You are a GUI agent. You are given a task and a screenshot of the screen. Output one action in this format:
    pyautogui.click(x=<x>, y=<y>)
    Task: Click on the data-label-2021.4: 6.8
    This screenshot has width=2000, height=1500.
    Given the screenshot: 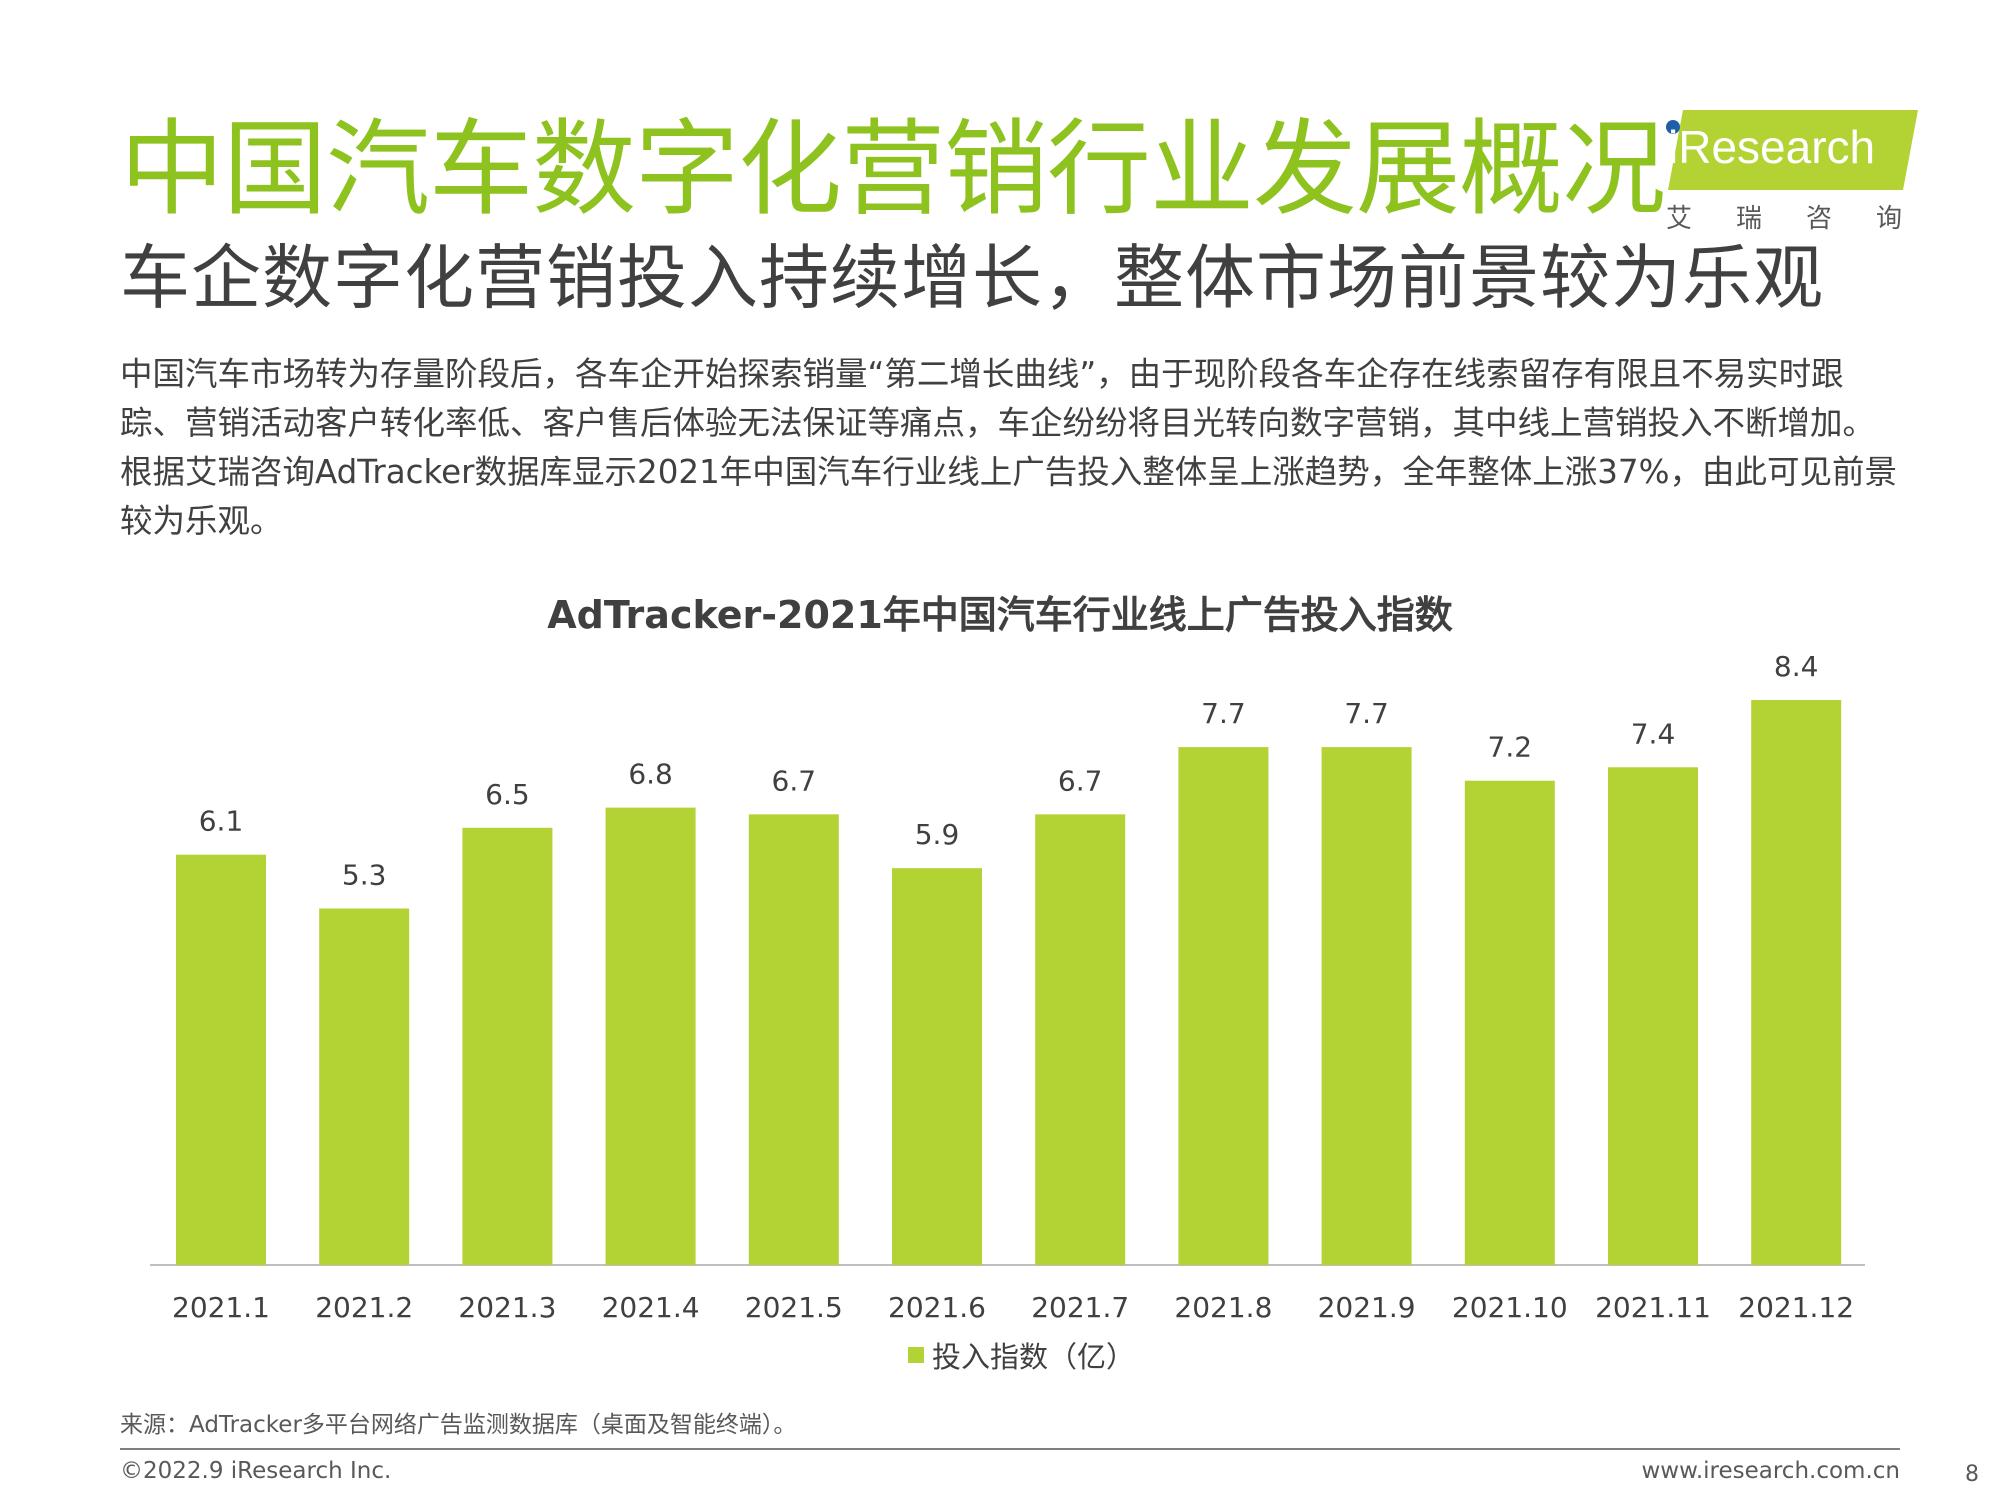 What is the action you would take?
    pyautogui.click(x=650, y=774)
    